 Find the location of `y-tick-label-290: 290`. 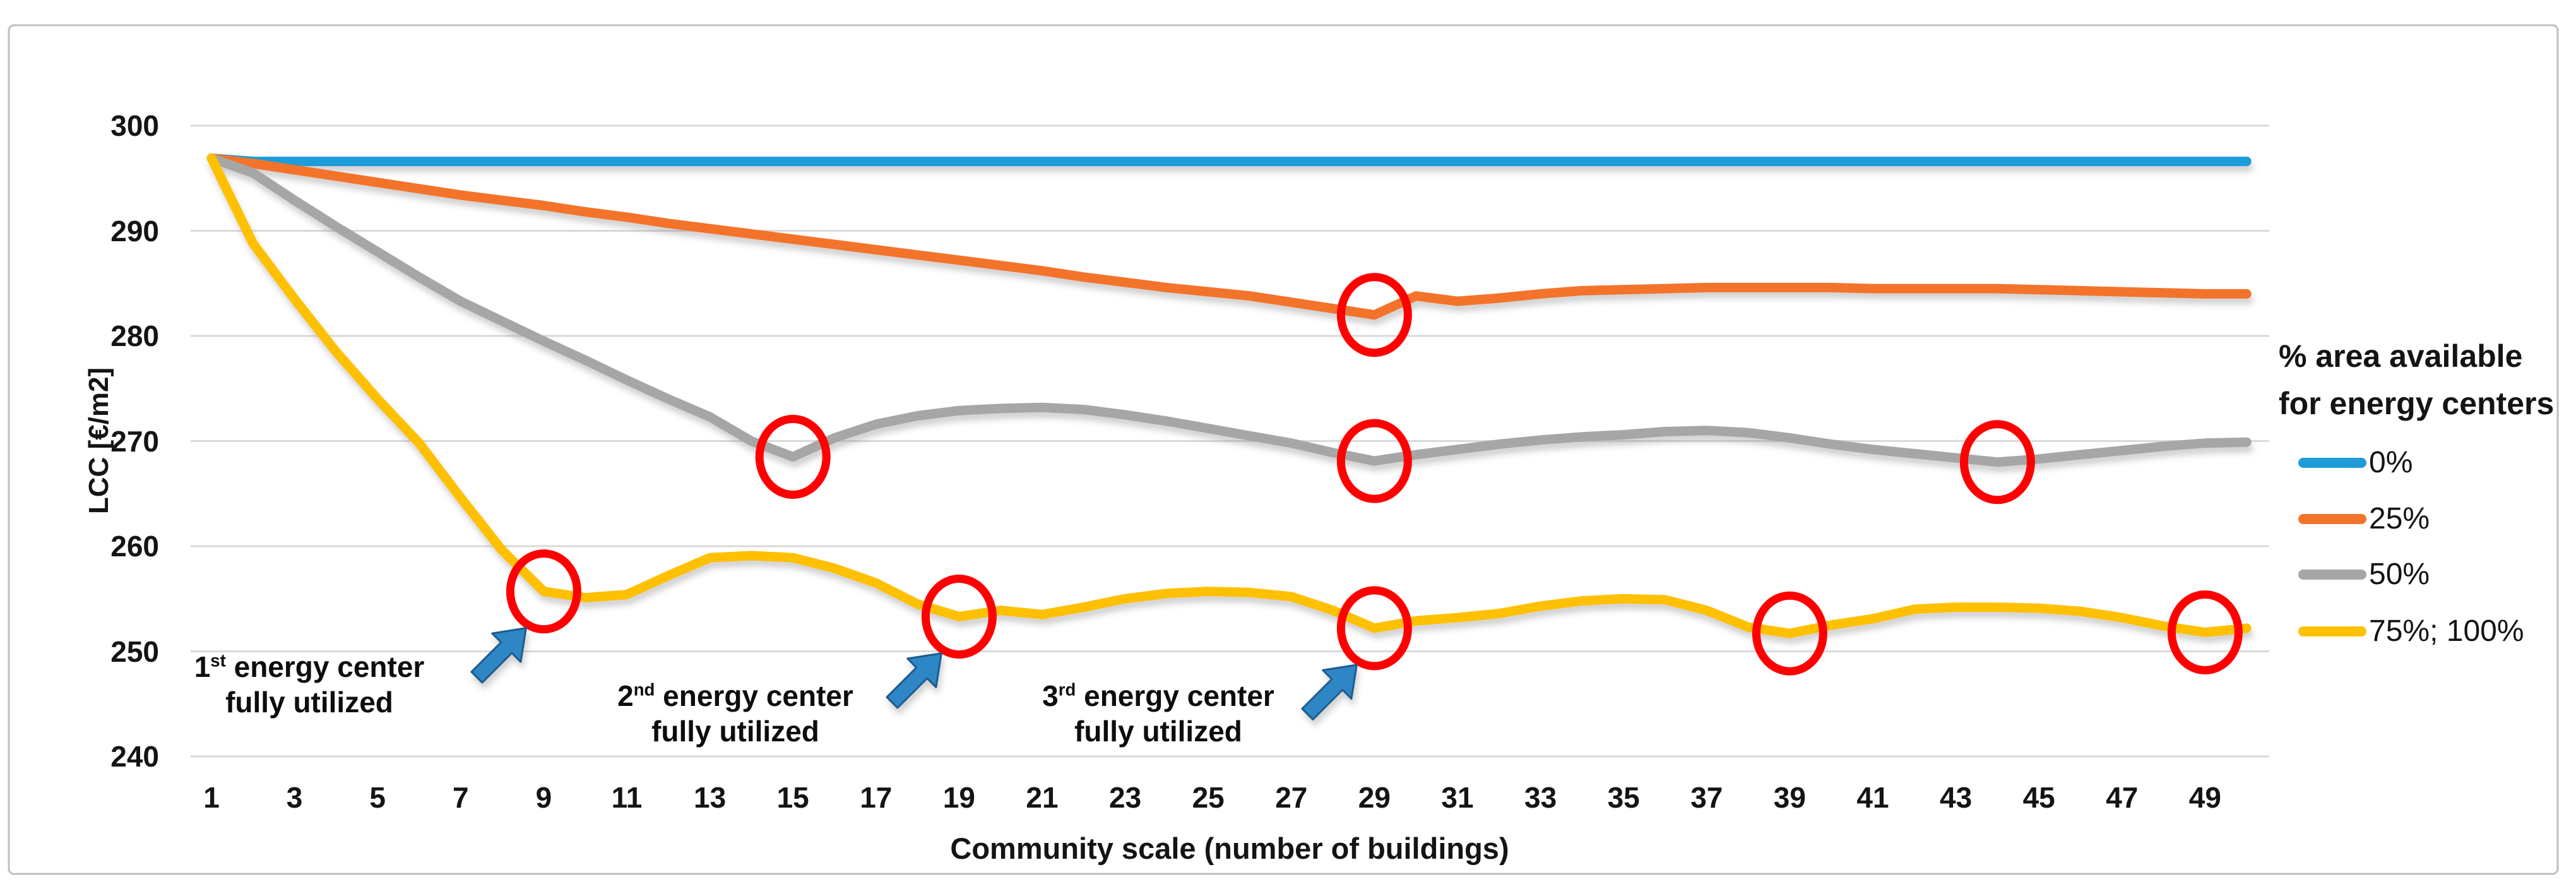

y-tick-label-290: 290 is located at coordinates (134, 231).